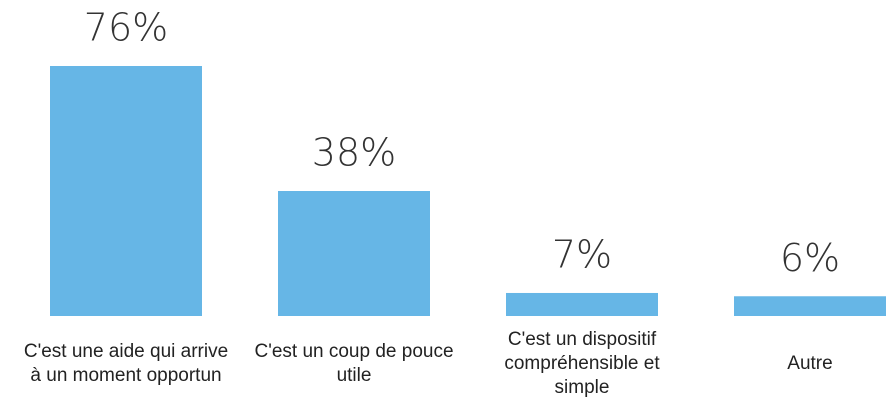  What do you see at coordinates (354, 363) in the screenshot?
I see `category-label: C'est un coup de pouce utile` at bounding box center [354, 363].